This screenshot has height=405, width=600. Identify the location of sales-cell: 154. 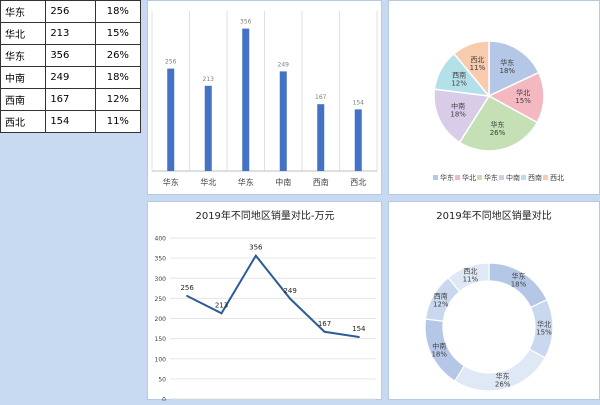
(70, 121).